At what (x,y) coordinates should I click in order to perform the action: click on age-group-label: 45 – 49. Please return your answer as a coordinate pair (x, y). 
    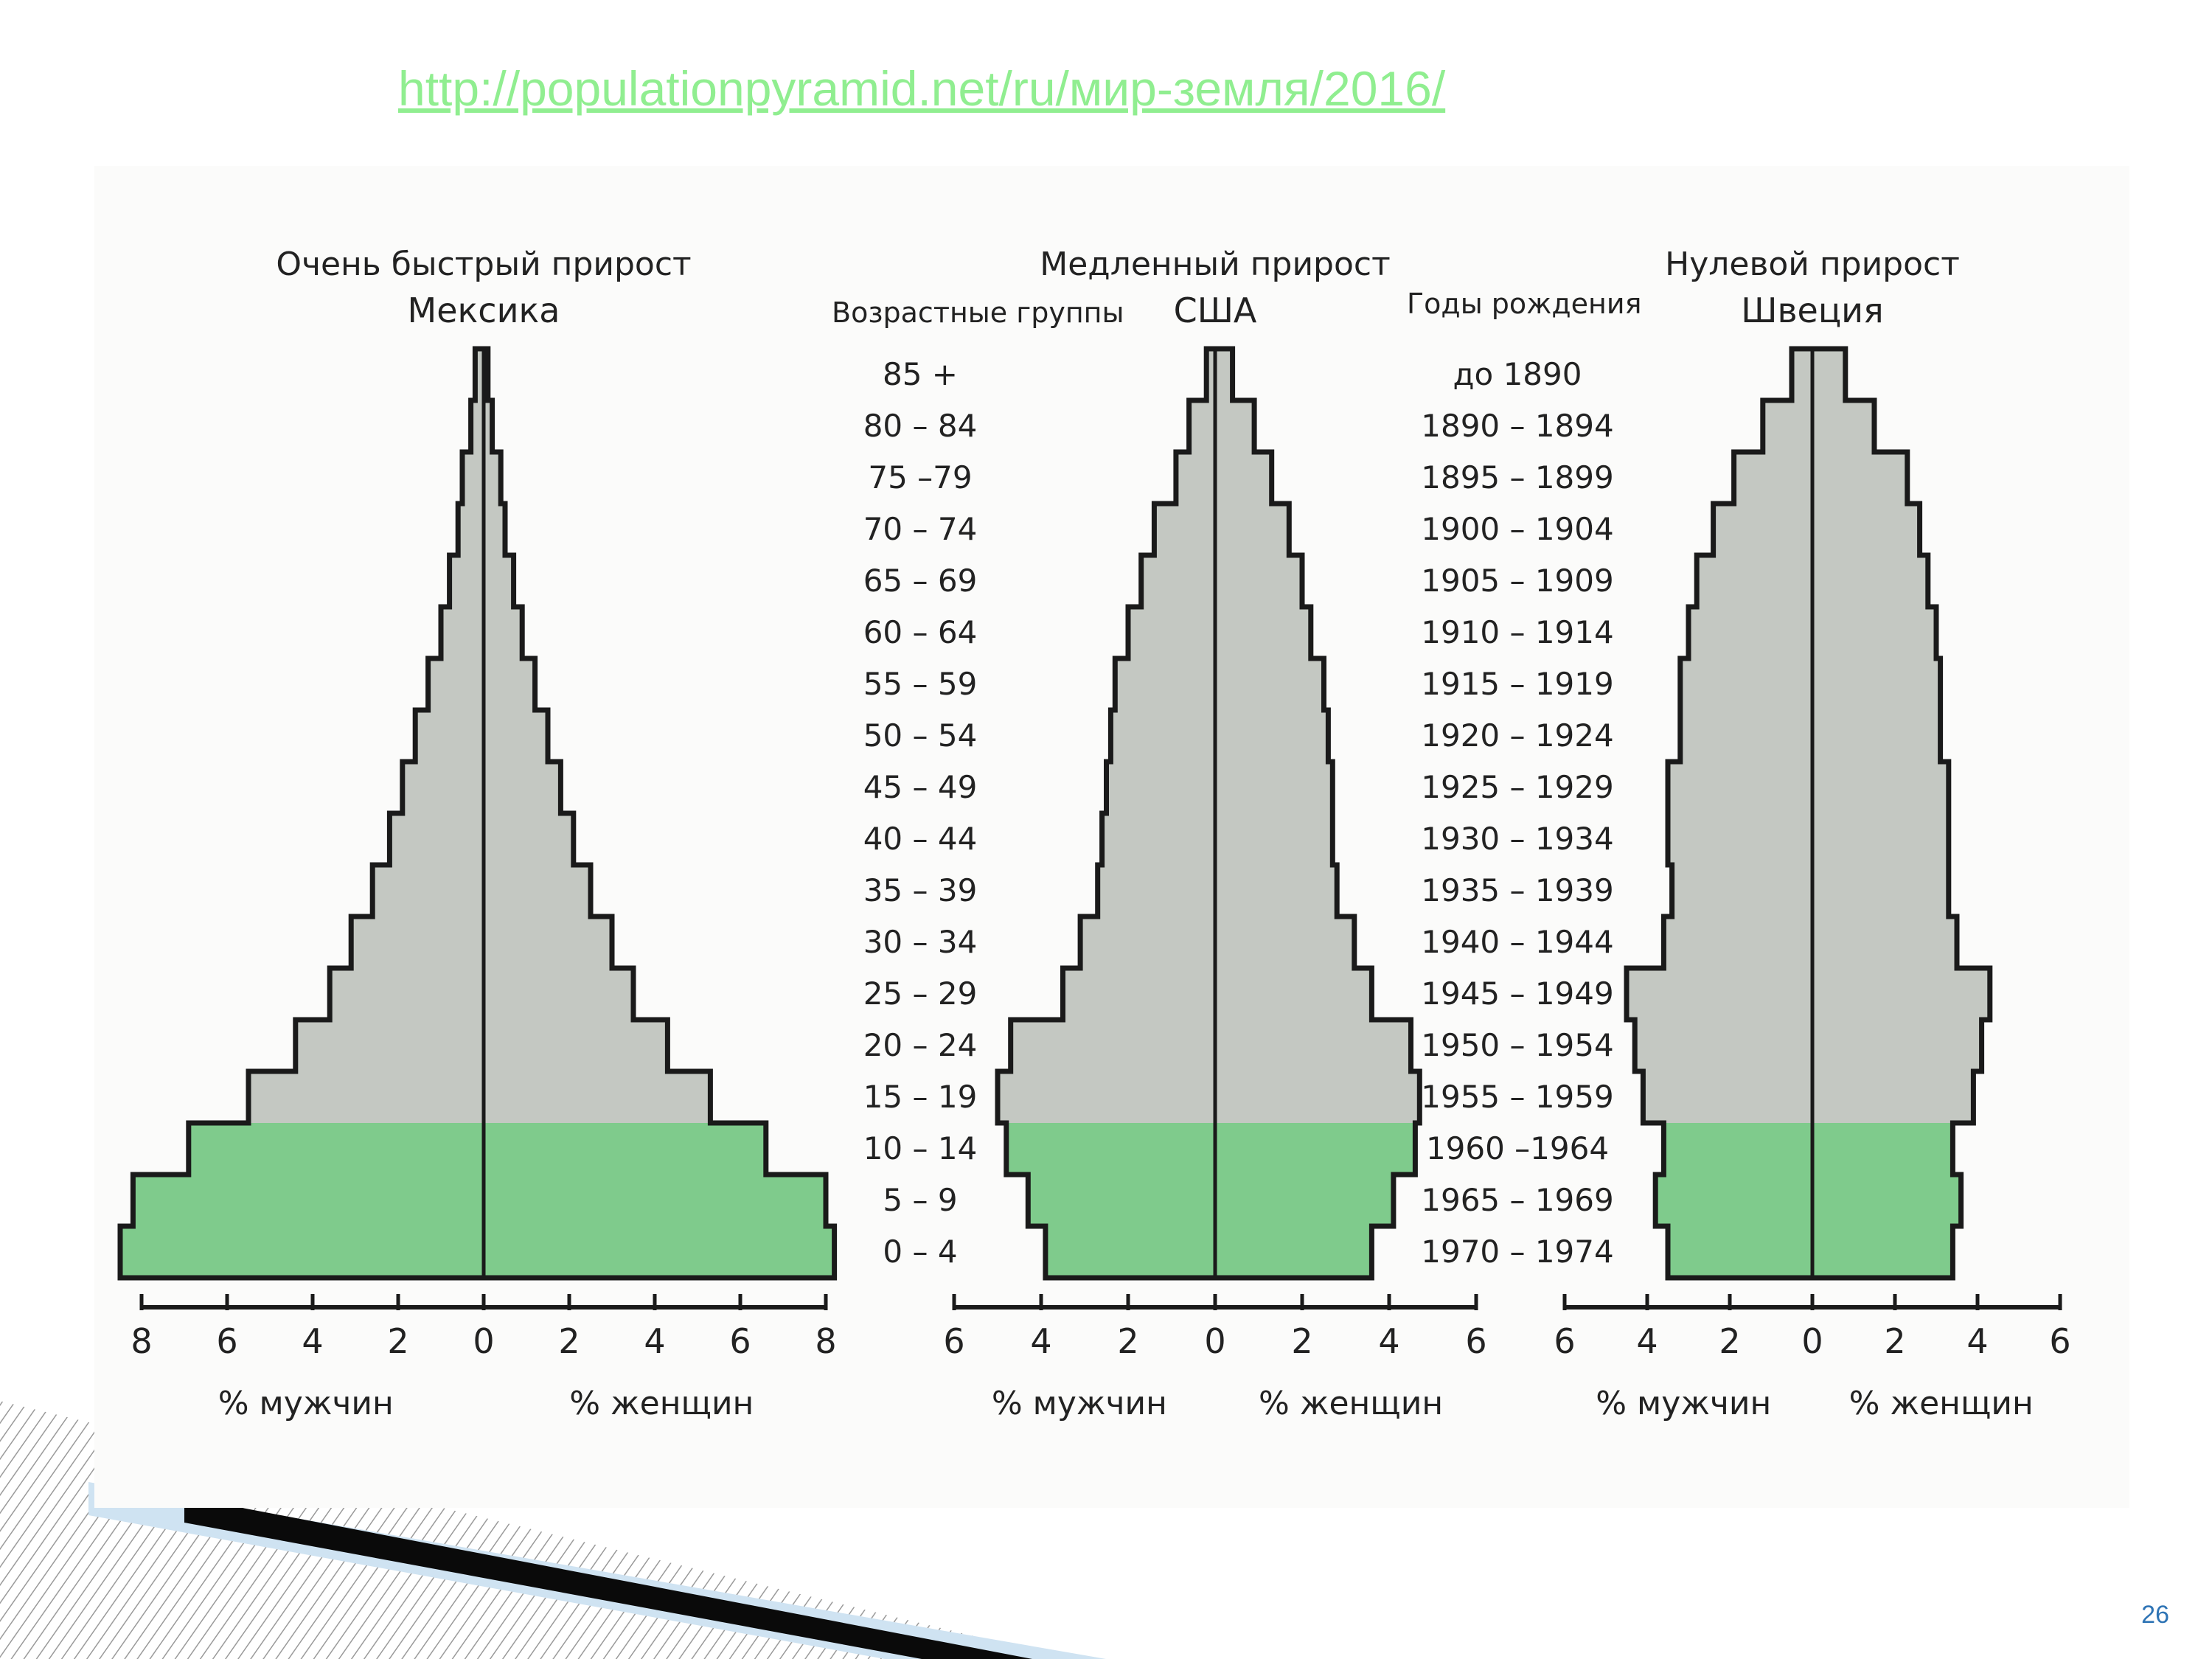
    Looking at the image, I should click on (920, 787).